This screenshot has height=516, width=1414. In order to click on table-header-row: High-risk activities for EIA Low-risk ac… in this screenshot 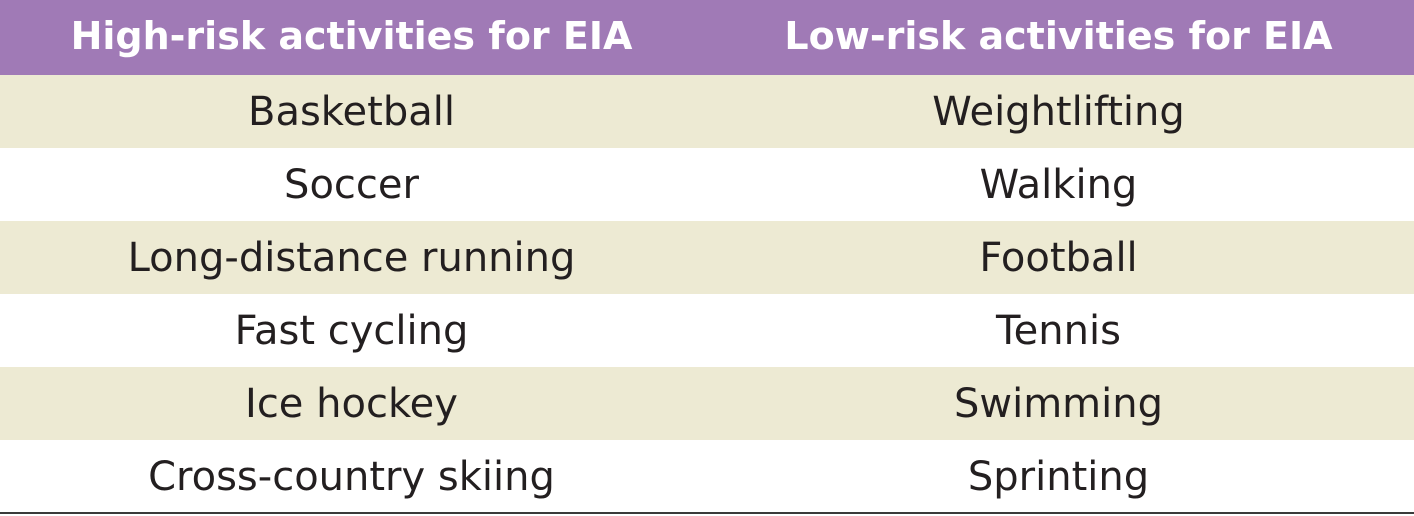, I will do `click(707, 37)`.